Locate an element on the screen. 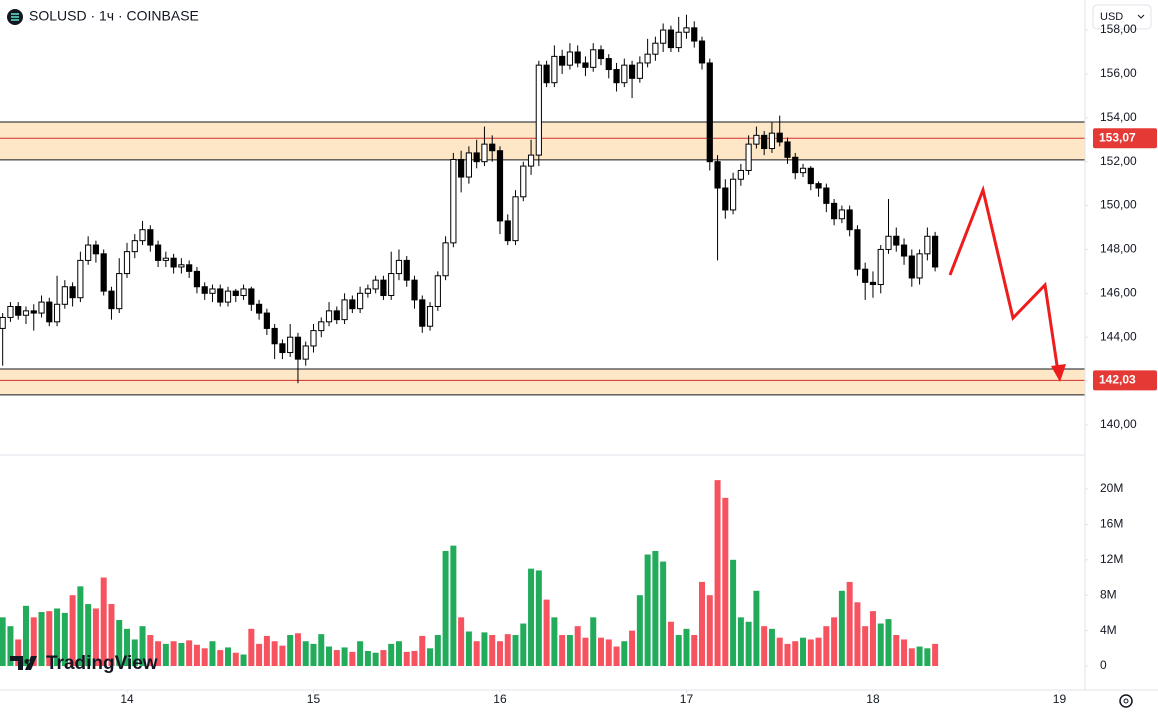 This screenshot has width=1158, height=719. y-tick-label: 154,00 is located at coordinates (1118, 117).